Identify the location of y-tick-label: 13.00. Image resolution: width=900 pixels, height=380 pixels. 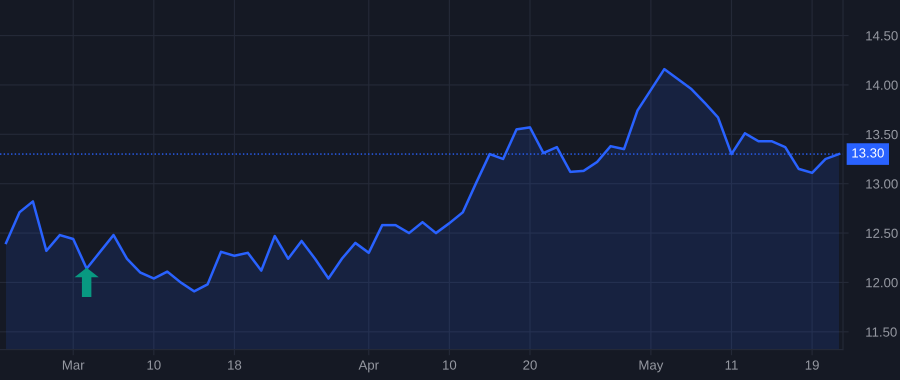
(882, 184).